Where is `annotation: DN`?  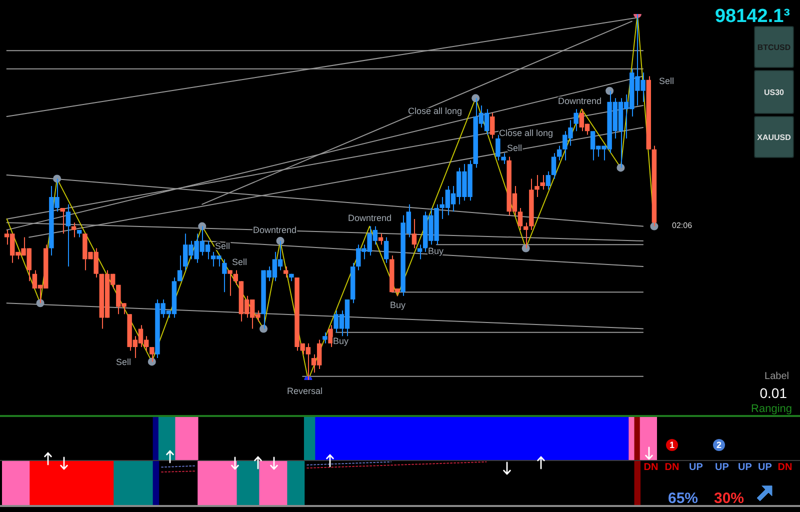 annotation: DN is located at coordinates (651, 467).